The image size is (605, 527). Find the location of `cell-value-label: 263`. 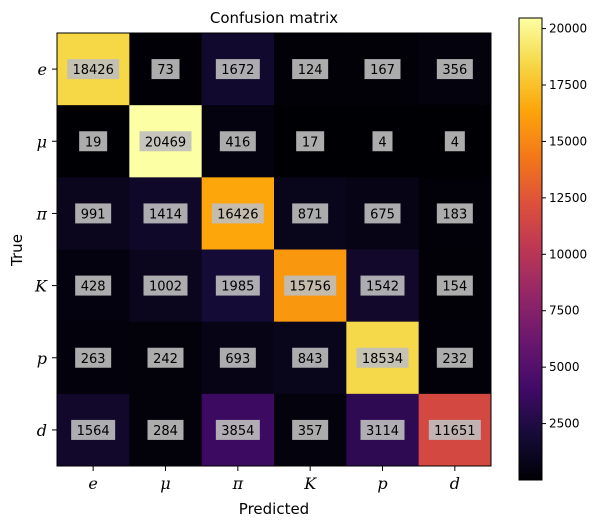

cell-value-label: 263 is located at coordinates (93, 359).